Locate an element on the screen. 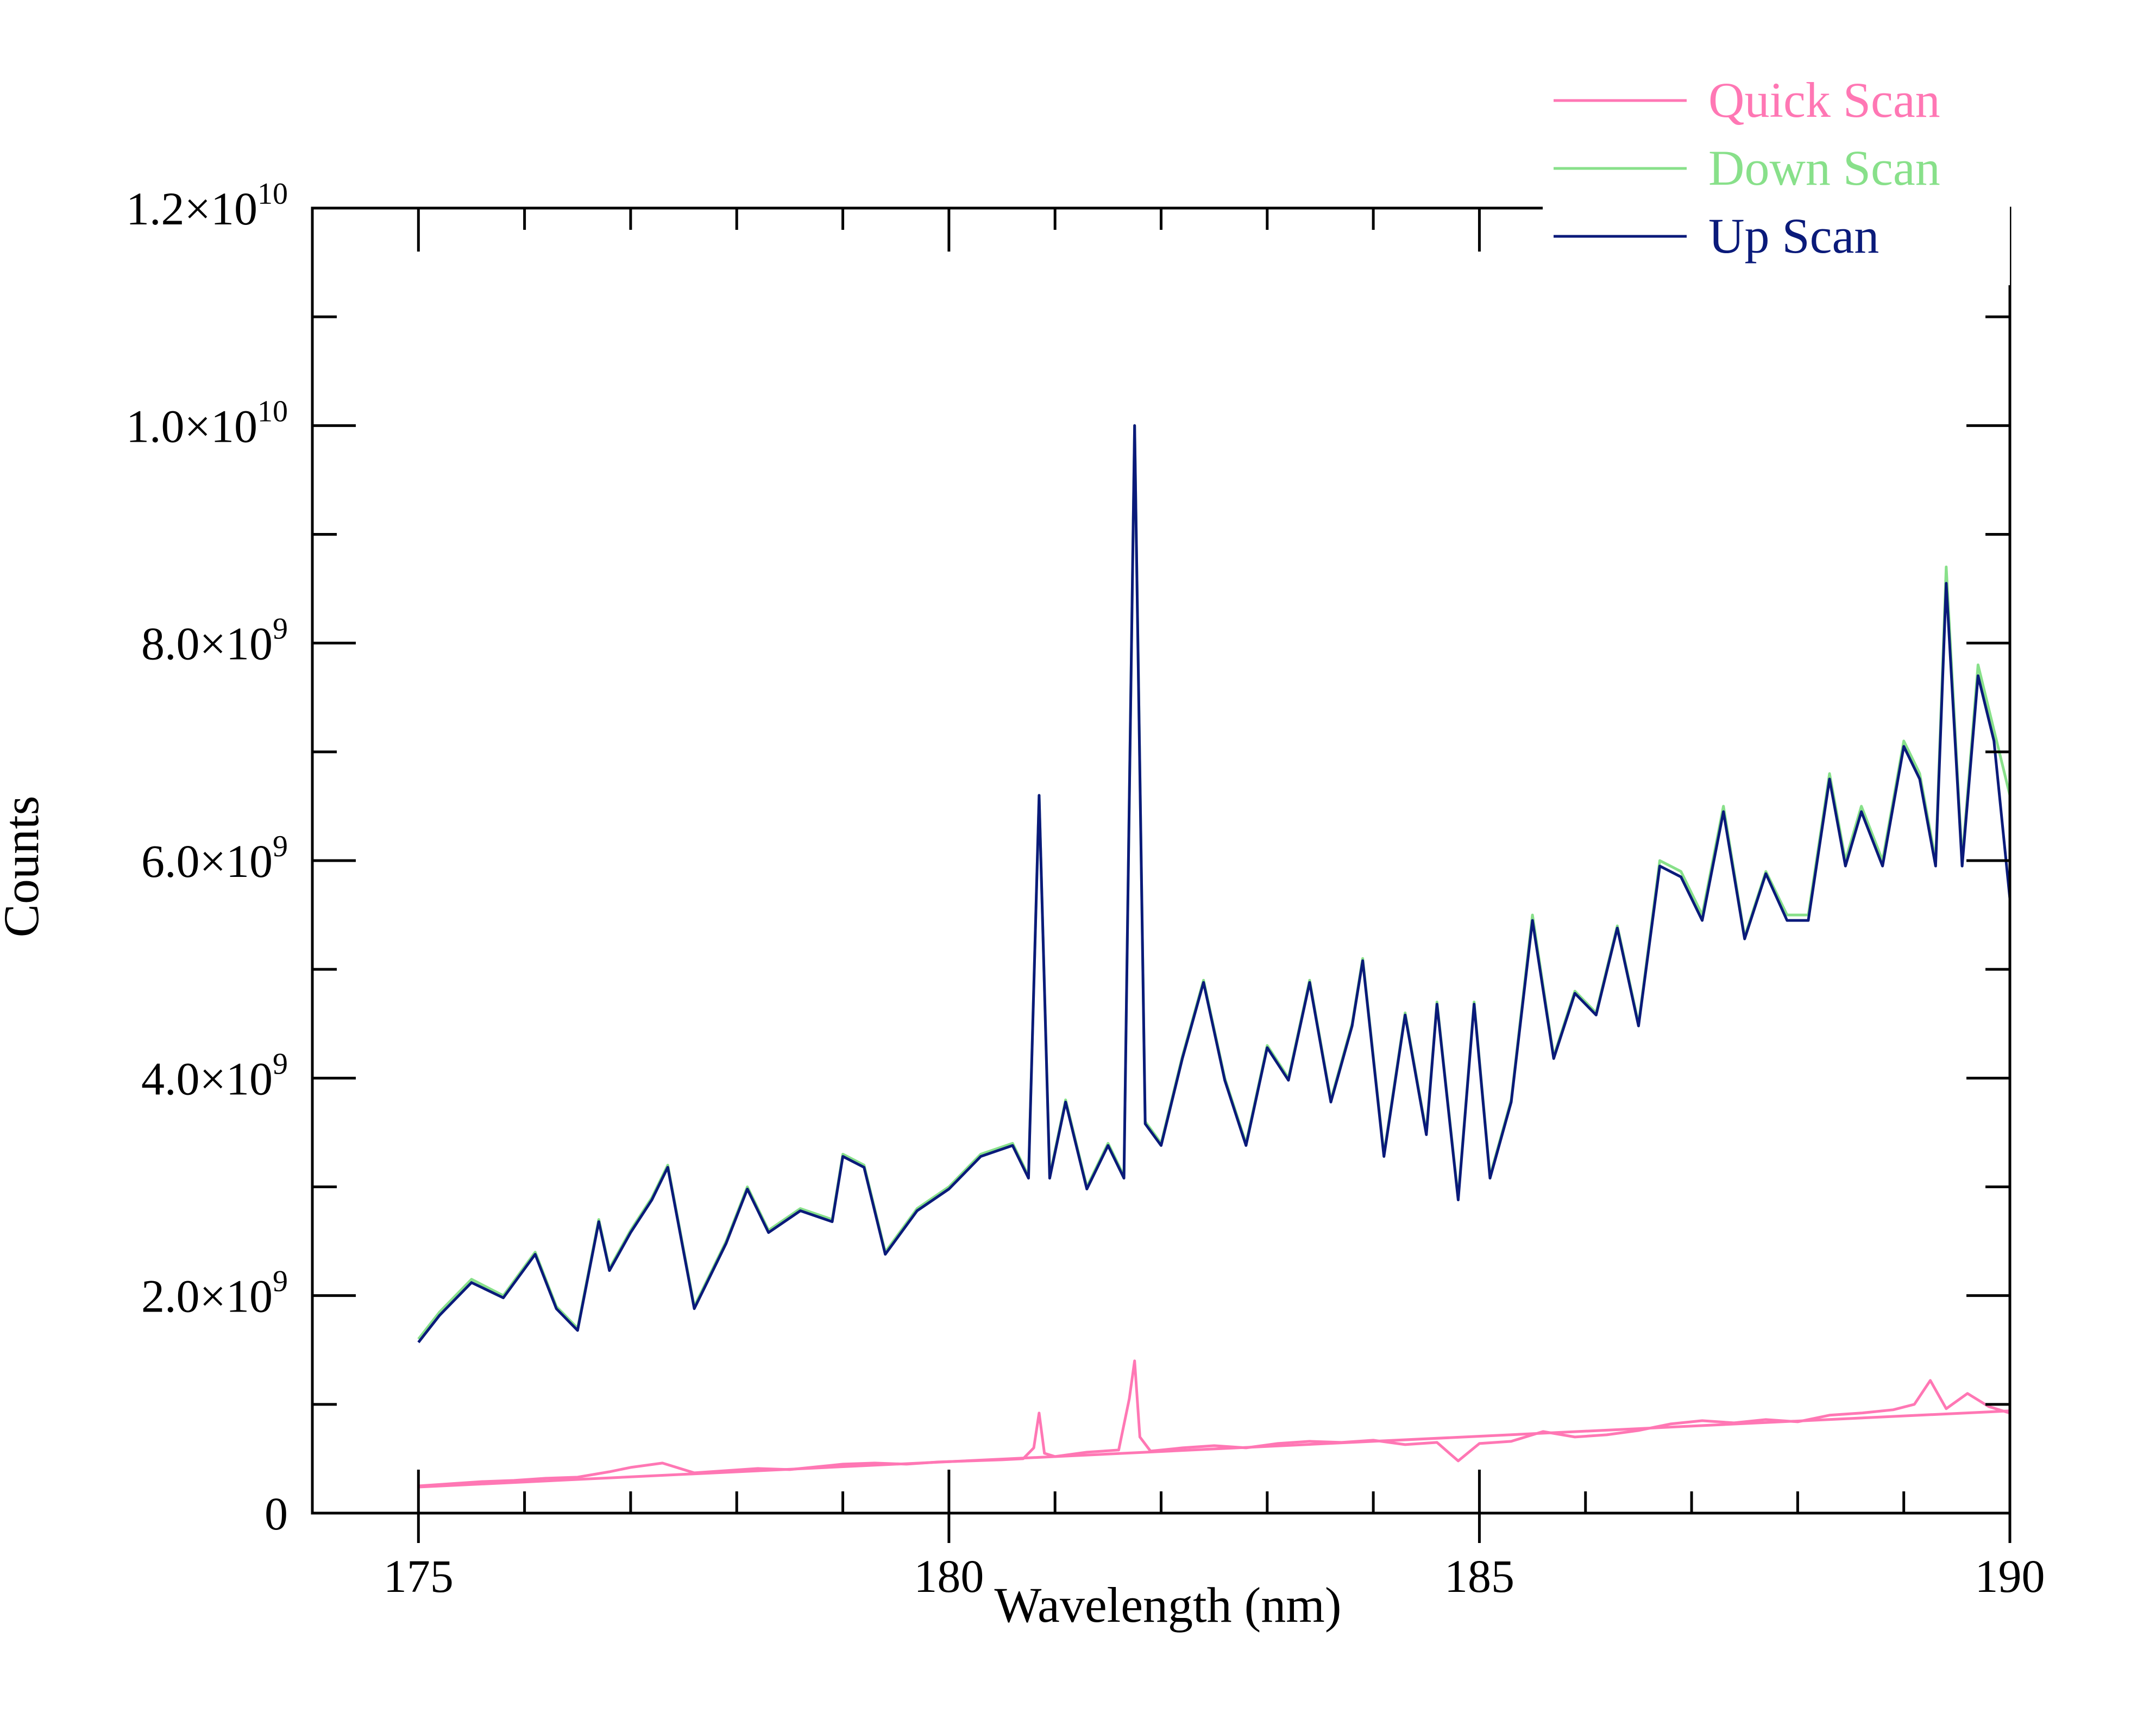  y-tick-label: 1.0×10¹⁰ is located at coordinates (207, 423).